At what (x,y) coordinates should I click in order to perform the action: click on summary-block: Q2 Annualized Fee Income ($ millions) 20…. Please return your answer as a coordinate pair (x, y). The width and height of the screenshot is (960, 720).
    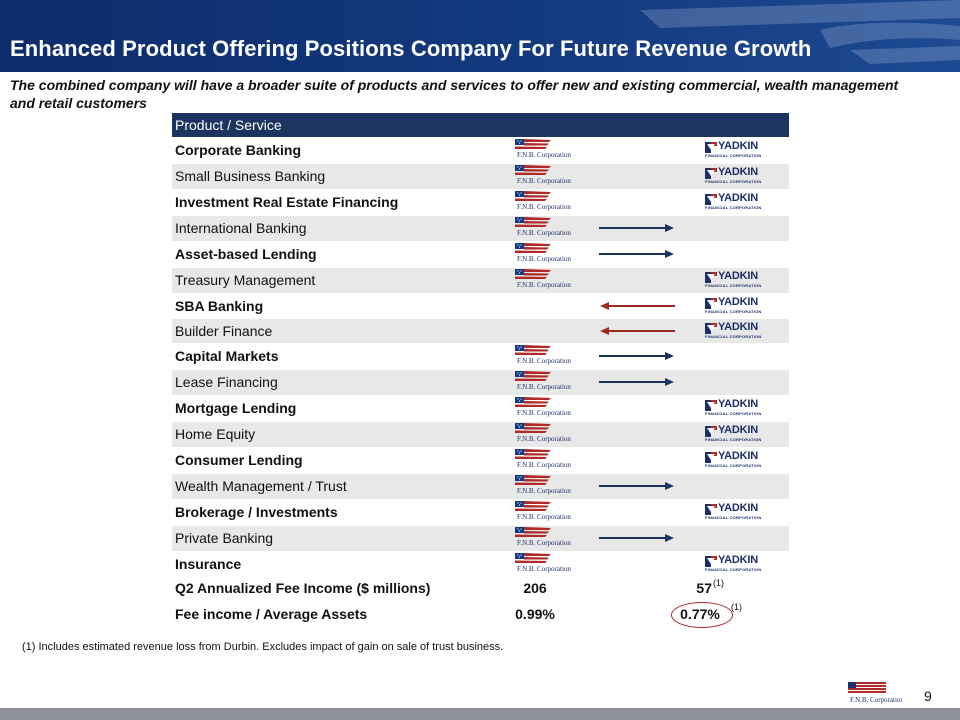
    Looking at the image, I should click on (460, 602).